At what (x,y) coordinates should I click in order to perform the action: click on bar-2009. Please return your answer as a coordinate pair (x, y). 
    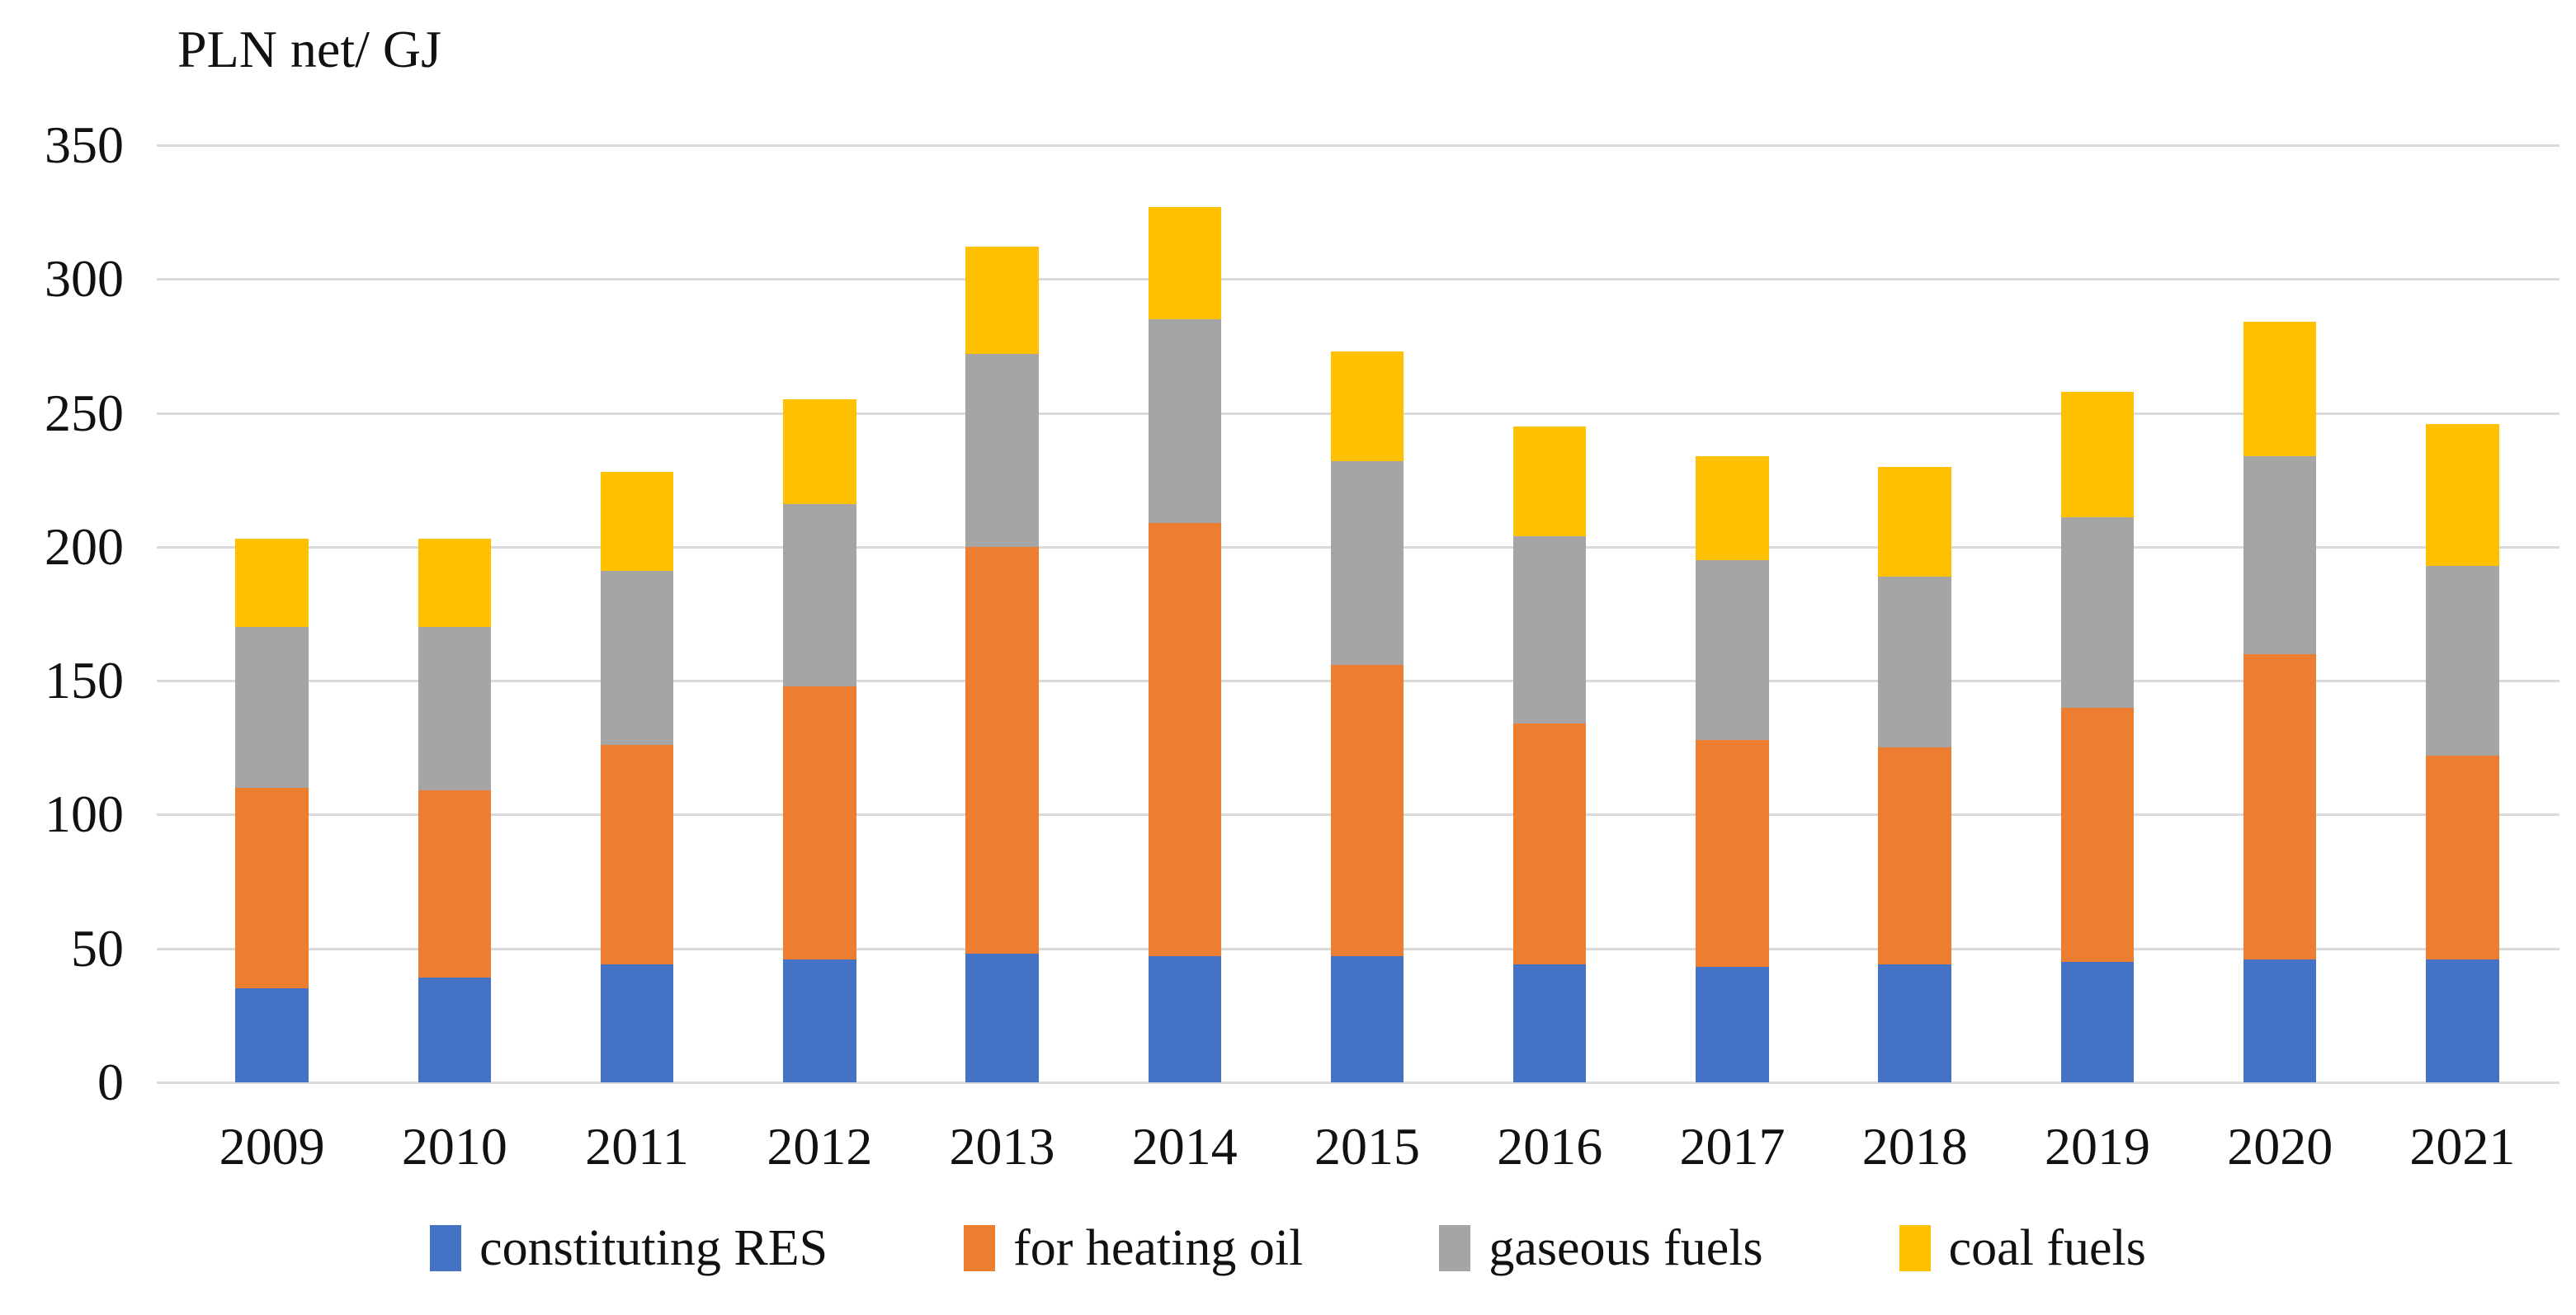
    Looking at the image, I should click on (272, 810).